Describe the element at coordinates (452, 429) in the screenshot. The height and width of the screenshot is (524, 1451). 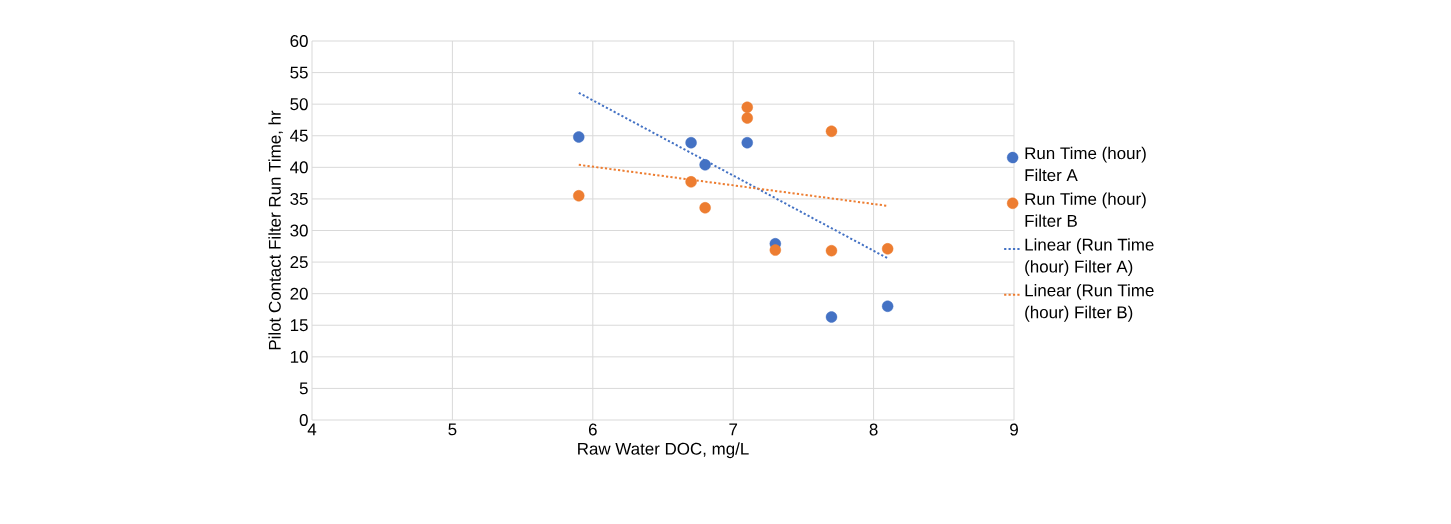
I see `x-tick-label: 5` at that location.